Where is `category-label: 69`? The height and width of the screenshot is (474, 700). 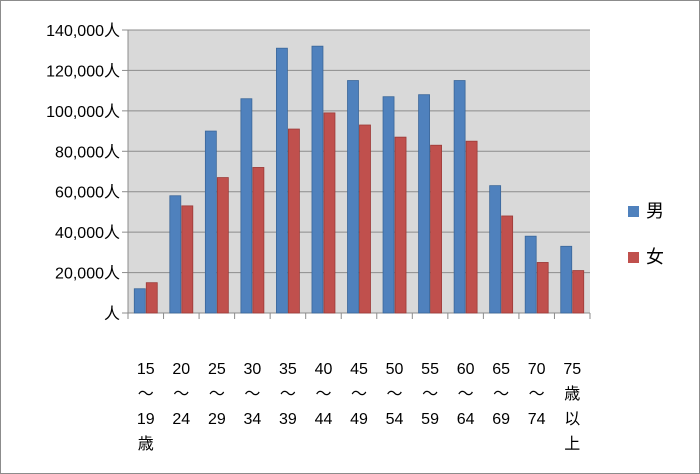 category-label: 69 is located at coordinates (501, 419).